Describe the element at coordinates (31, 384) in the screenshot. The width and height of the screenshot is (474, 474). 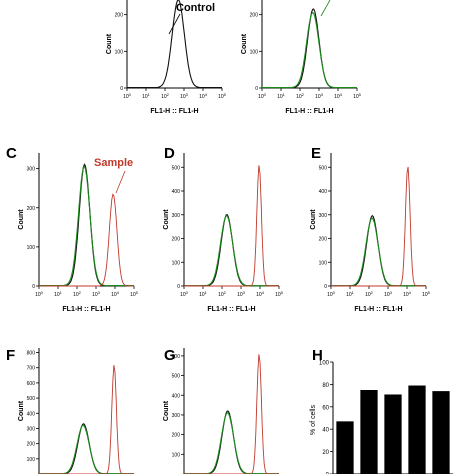
I see `y-tick-label: 600` at that location.